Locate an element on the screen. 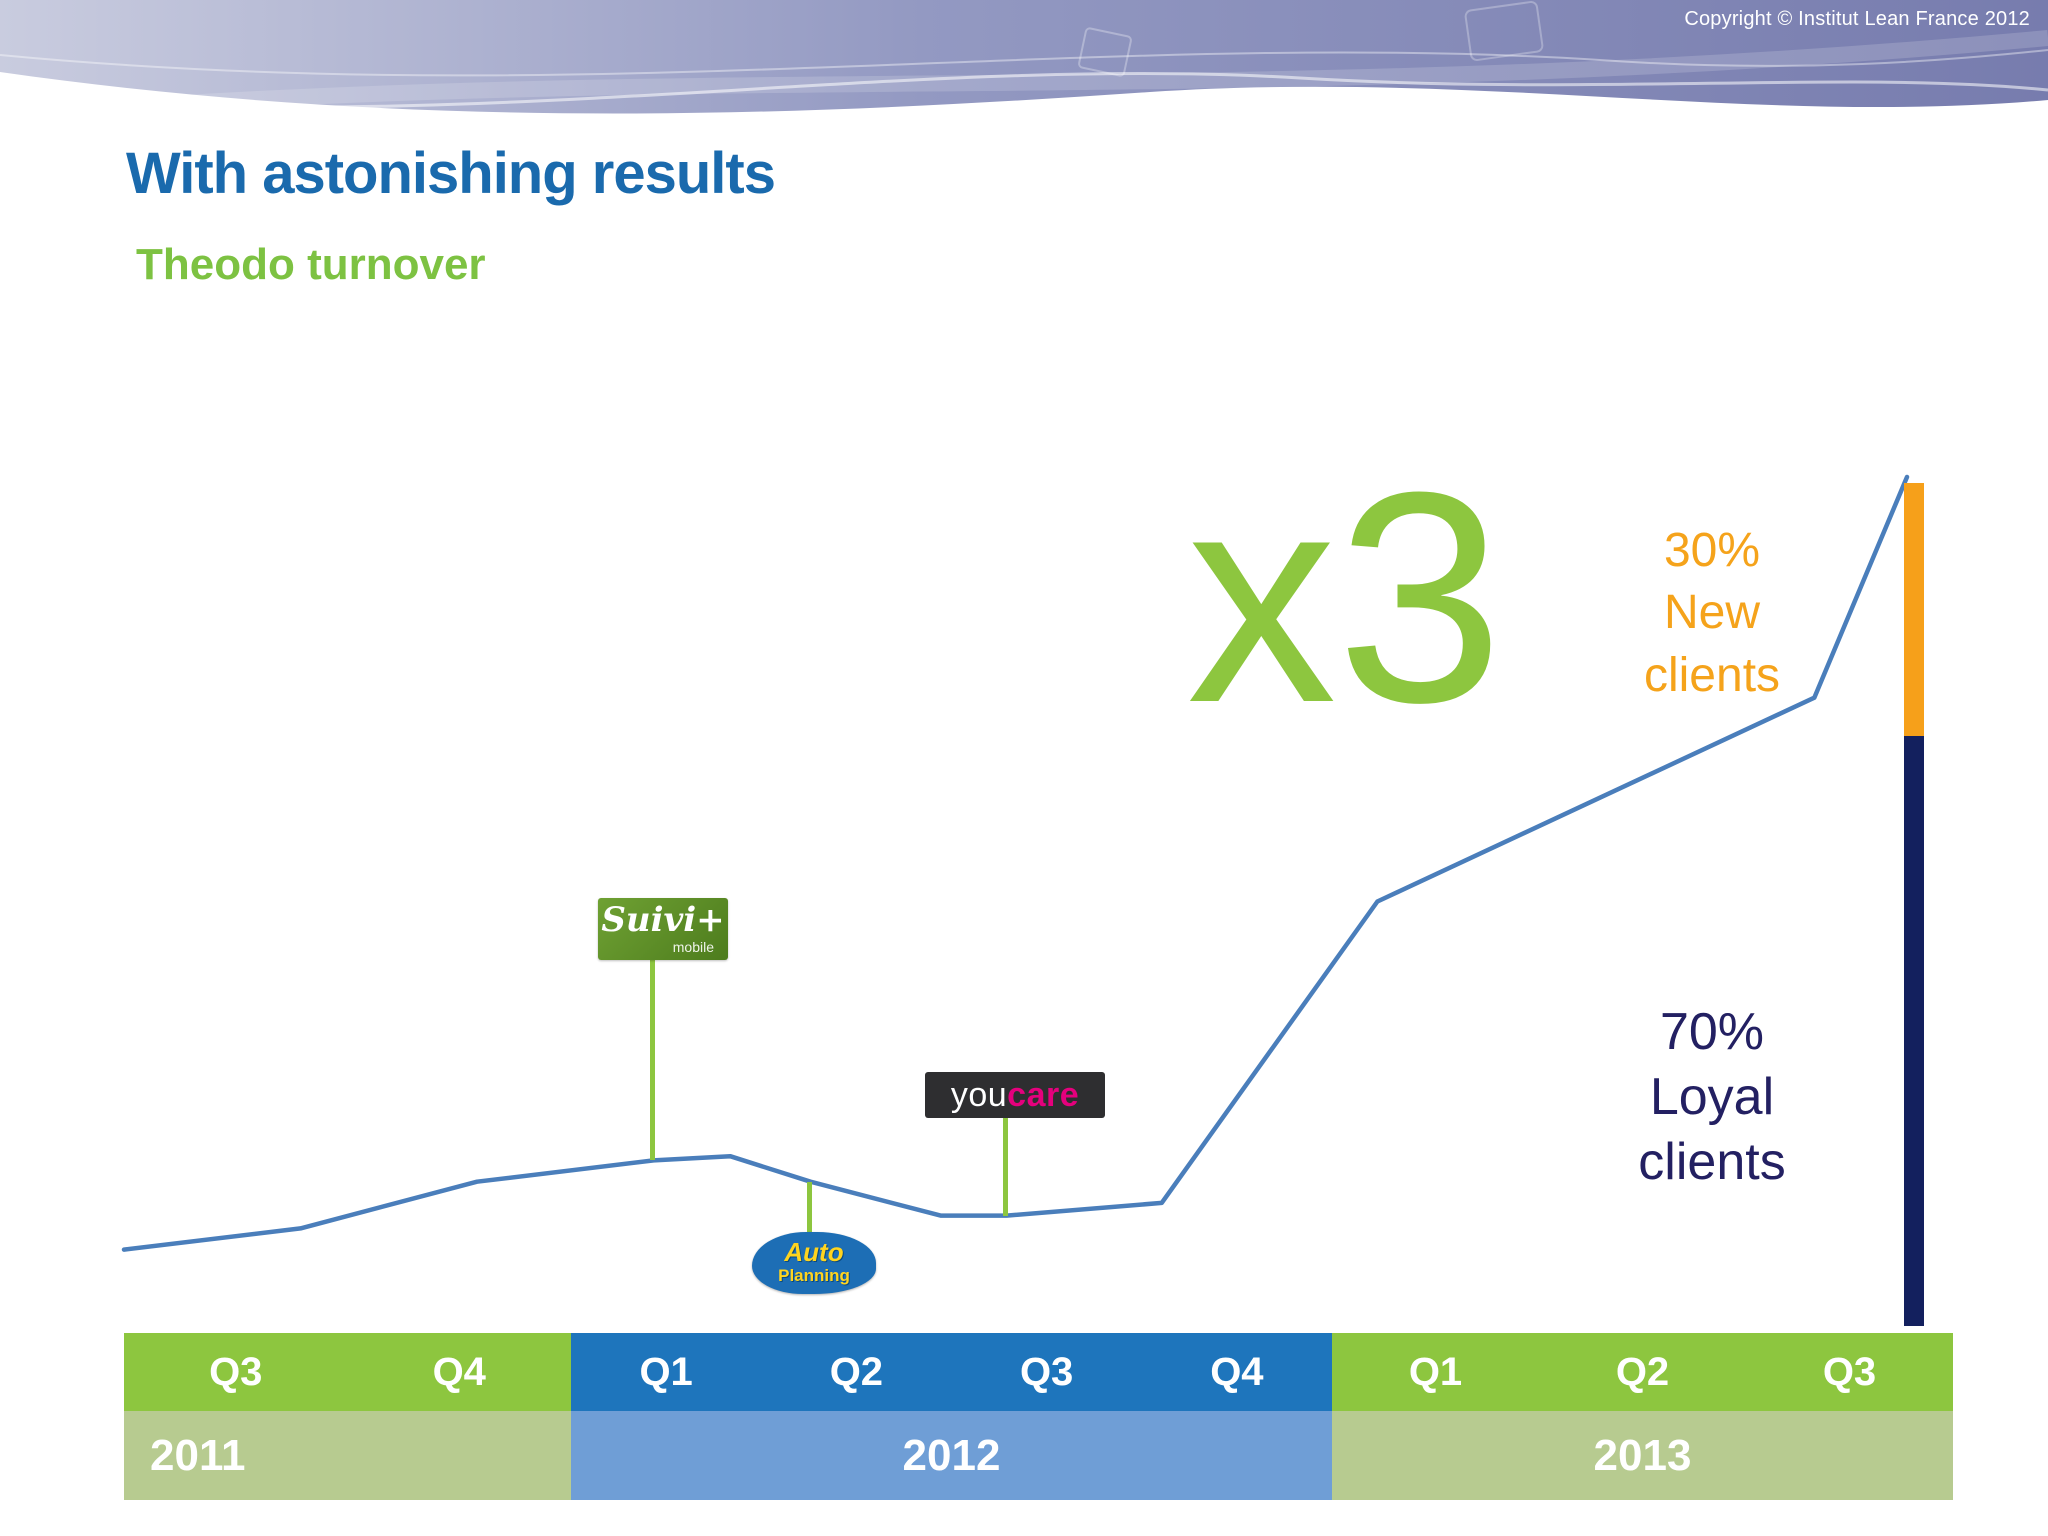 This screenshot has height=1536, width=2048. time-axis: Q3 Q4 Q1 Q2 Q3 Q4 Q1 Q2 Q3 2011 2012 is located at coordinates (1038, 1416).